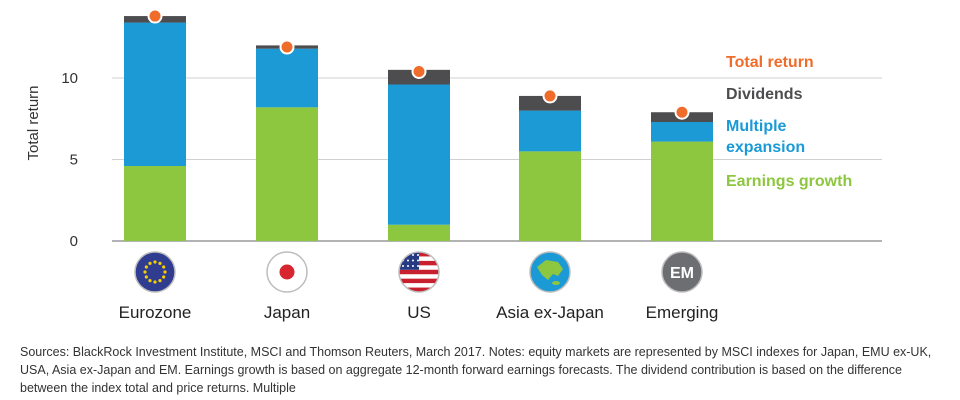  I want to click on legend-item: Multiple expansion, so click(765, 137).